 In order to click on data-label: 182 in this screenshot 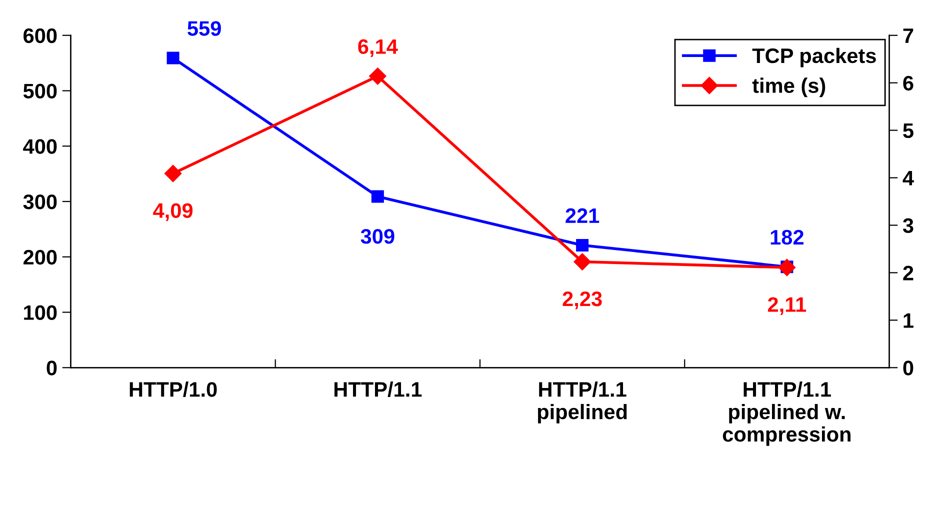, I will do `click(787, 237)`.